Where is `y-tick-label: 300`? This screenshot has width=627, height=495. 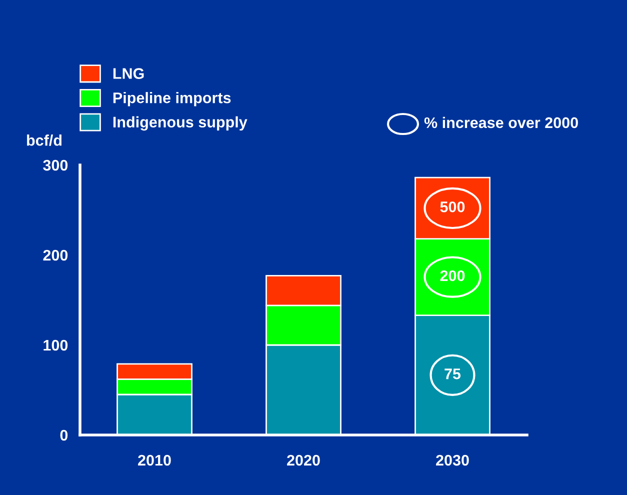
y-tick-label: 300 is located at coordinates (55, 165).